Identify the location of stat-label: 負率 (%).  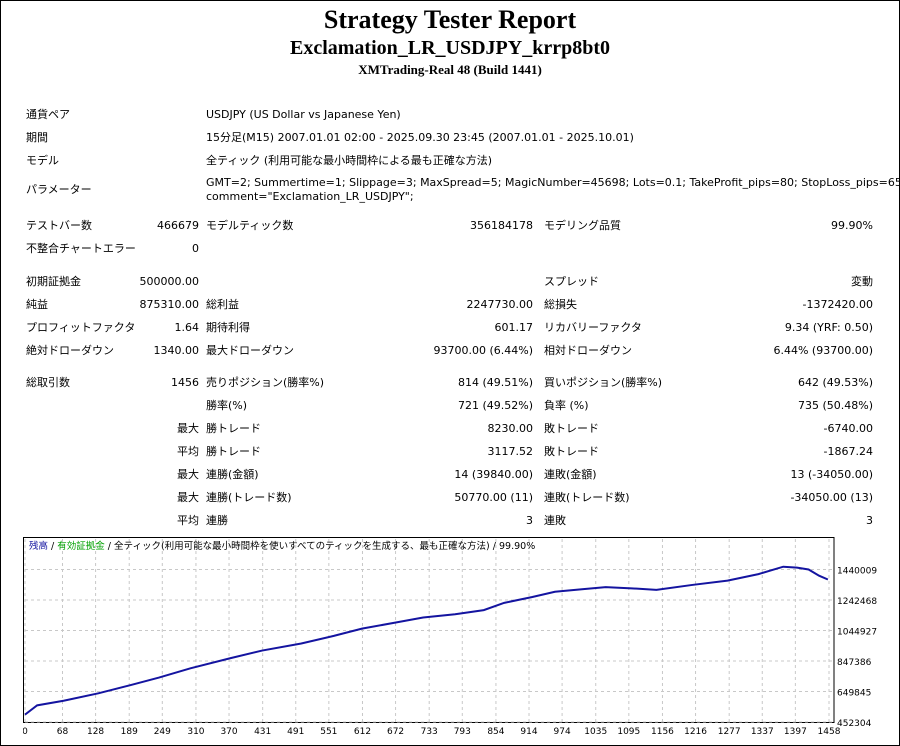
(566, 405).